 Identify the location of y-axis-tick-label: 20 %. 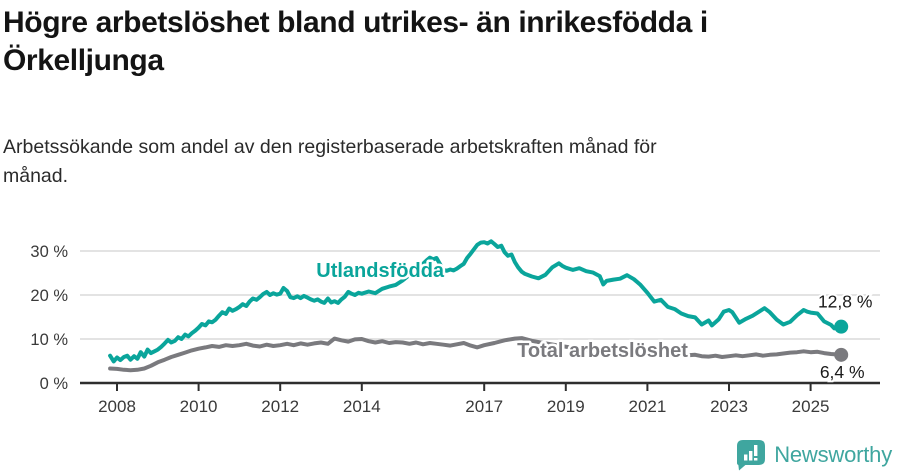
(49, 296).